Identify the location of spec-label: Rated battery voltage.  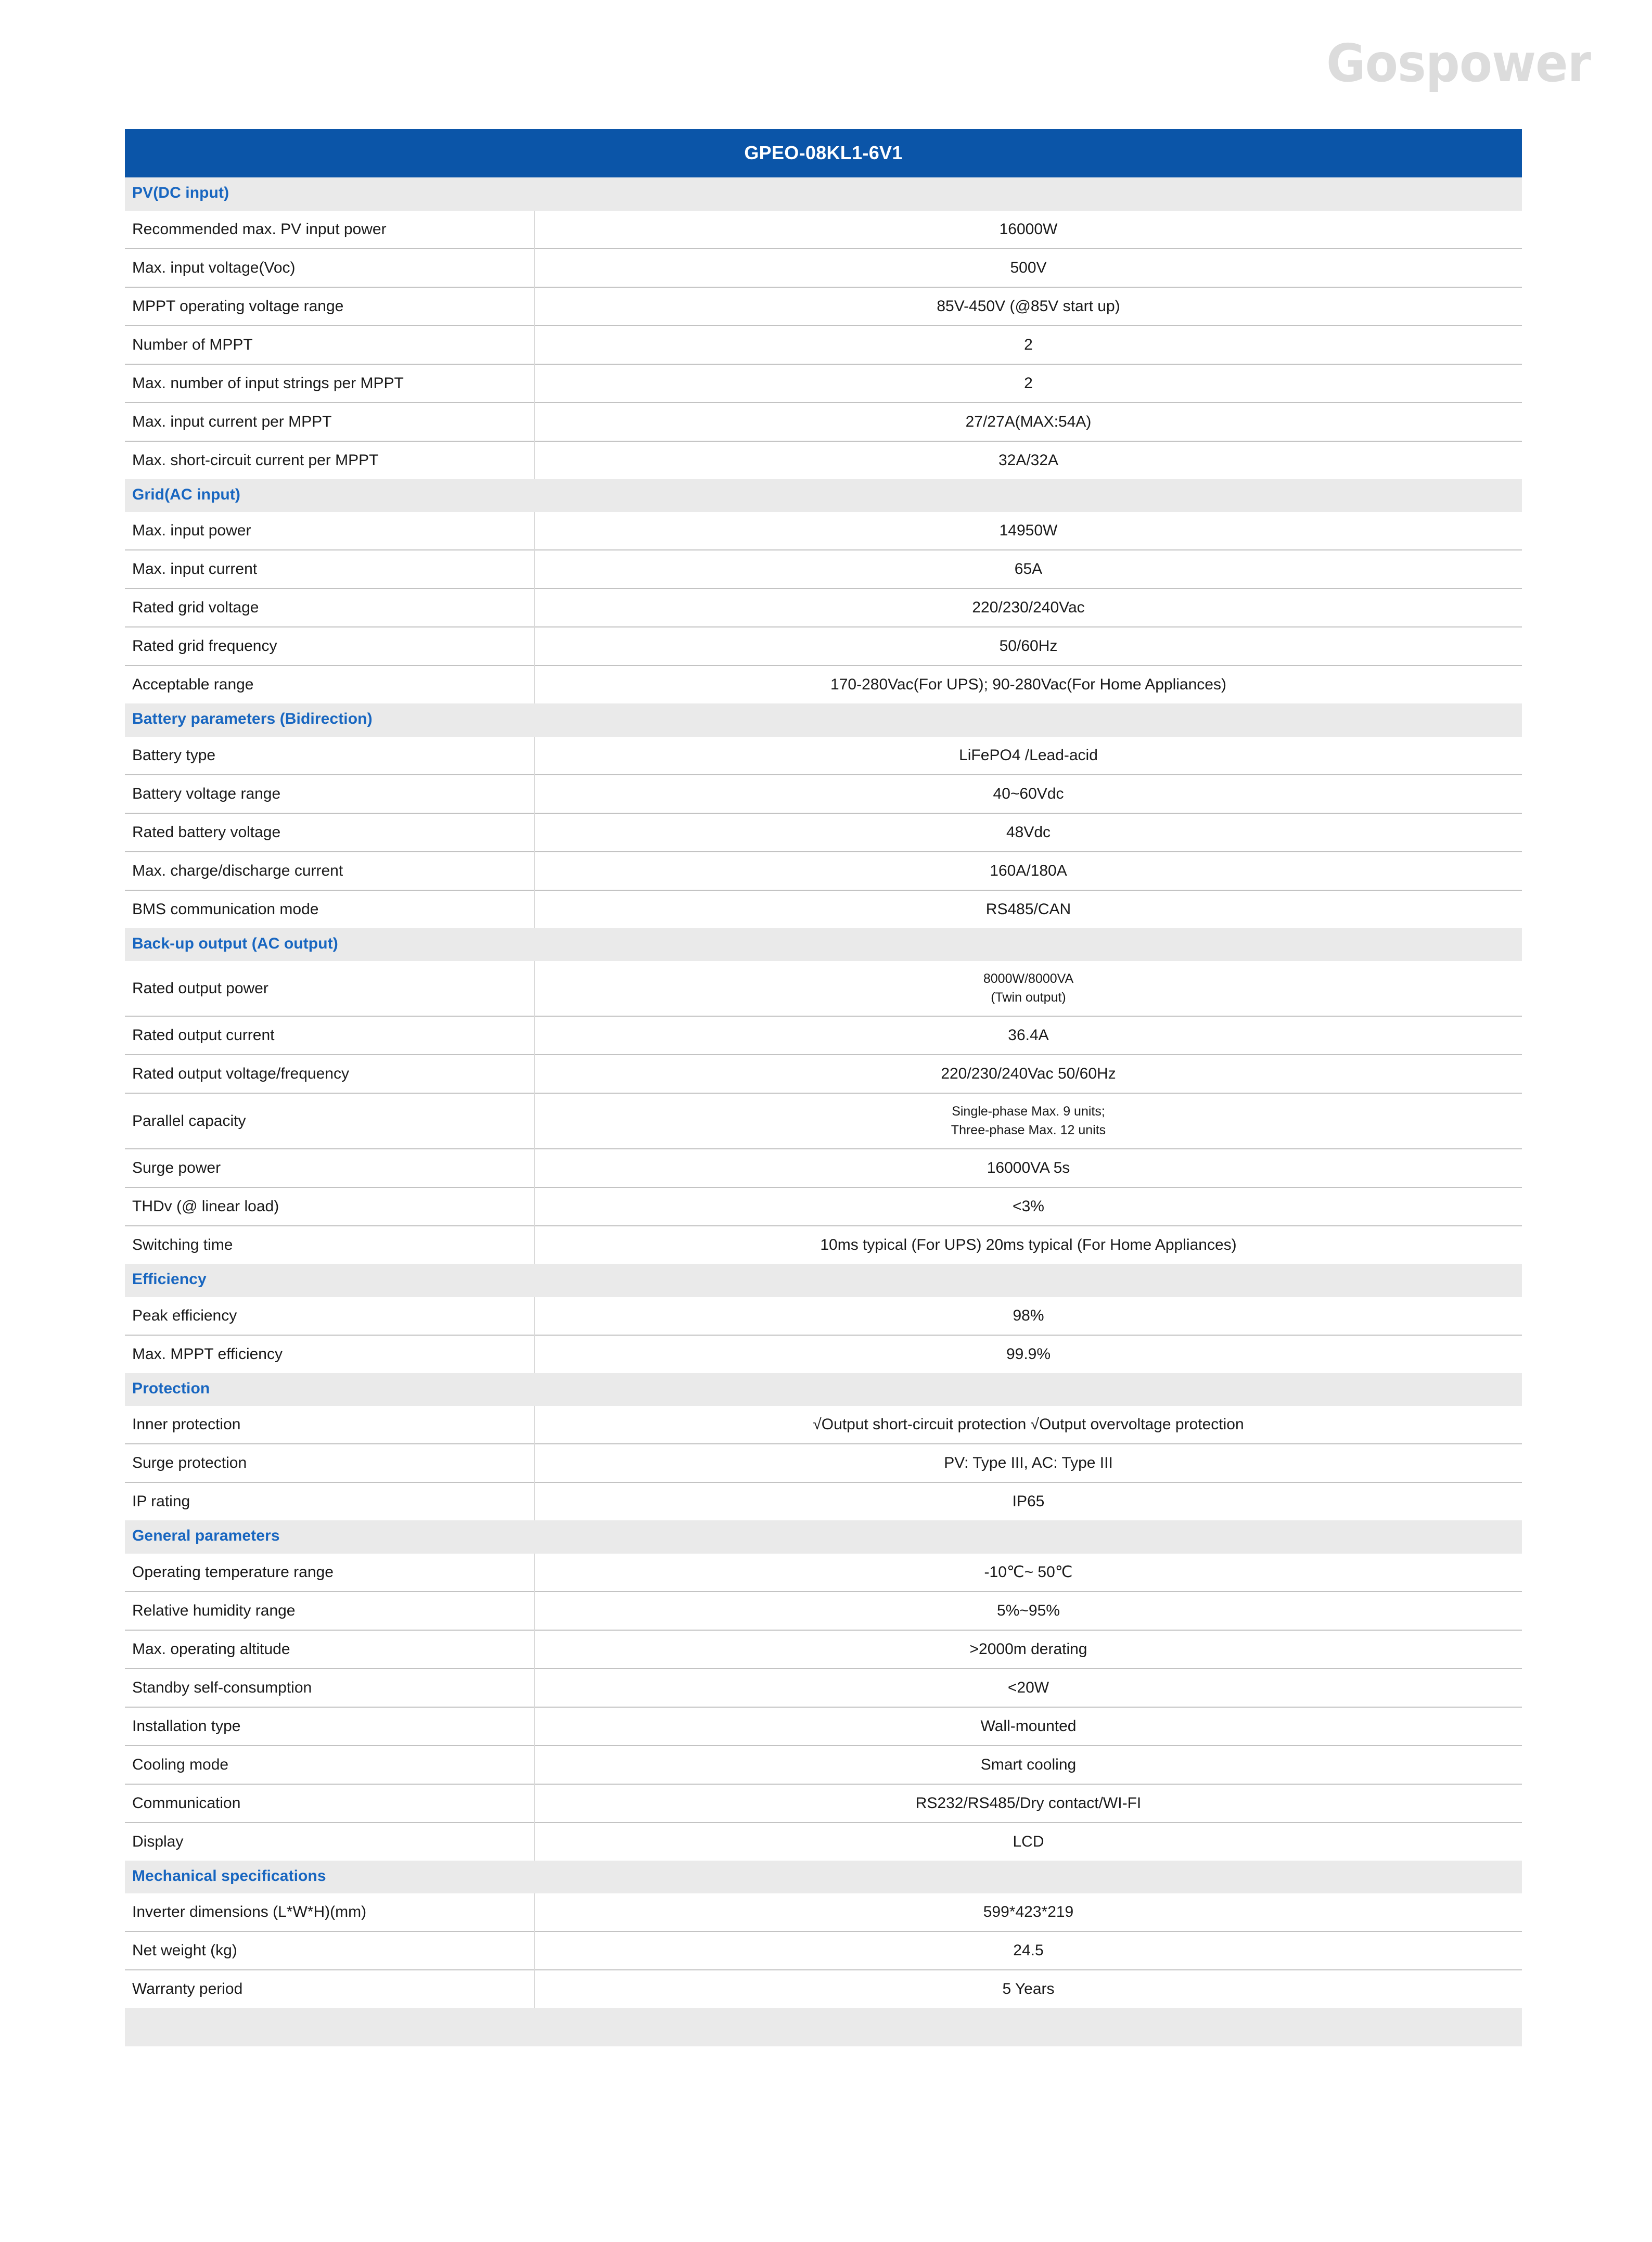
(330, 832).